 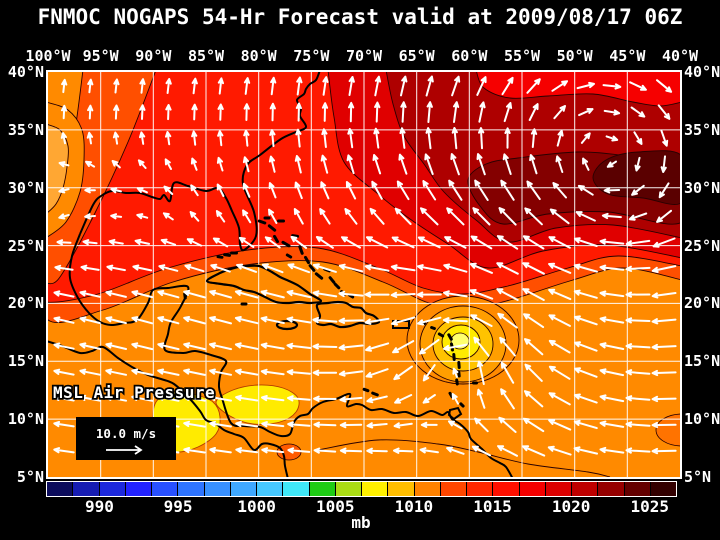 I want to click on lon-tick-label: 95°W, so click(x=100, y=56).